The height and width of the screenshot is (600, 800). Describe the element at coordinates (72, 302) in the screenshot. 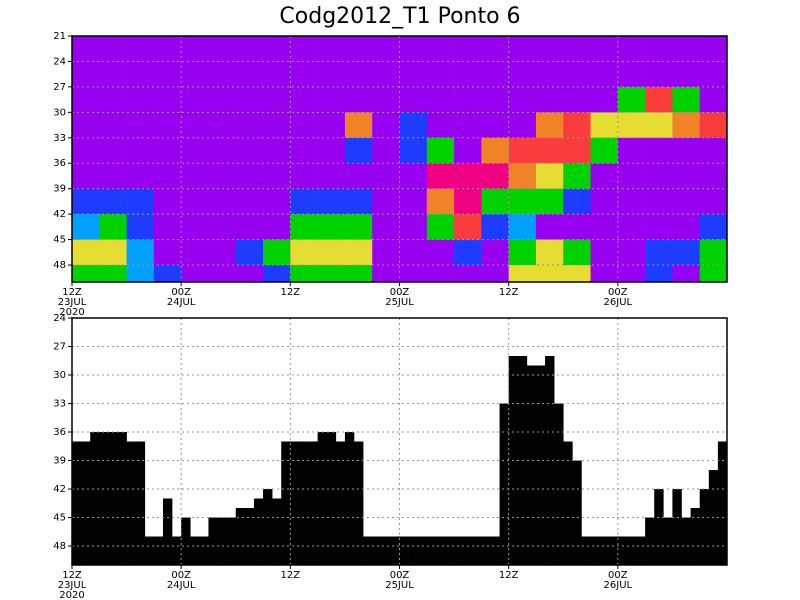

I see `x-tick-label: 23JUL` at that location.